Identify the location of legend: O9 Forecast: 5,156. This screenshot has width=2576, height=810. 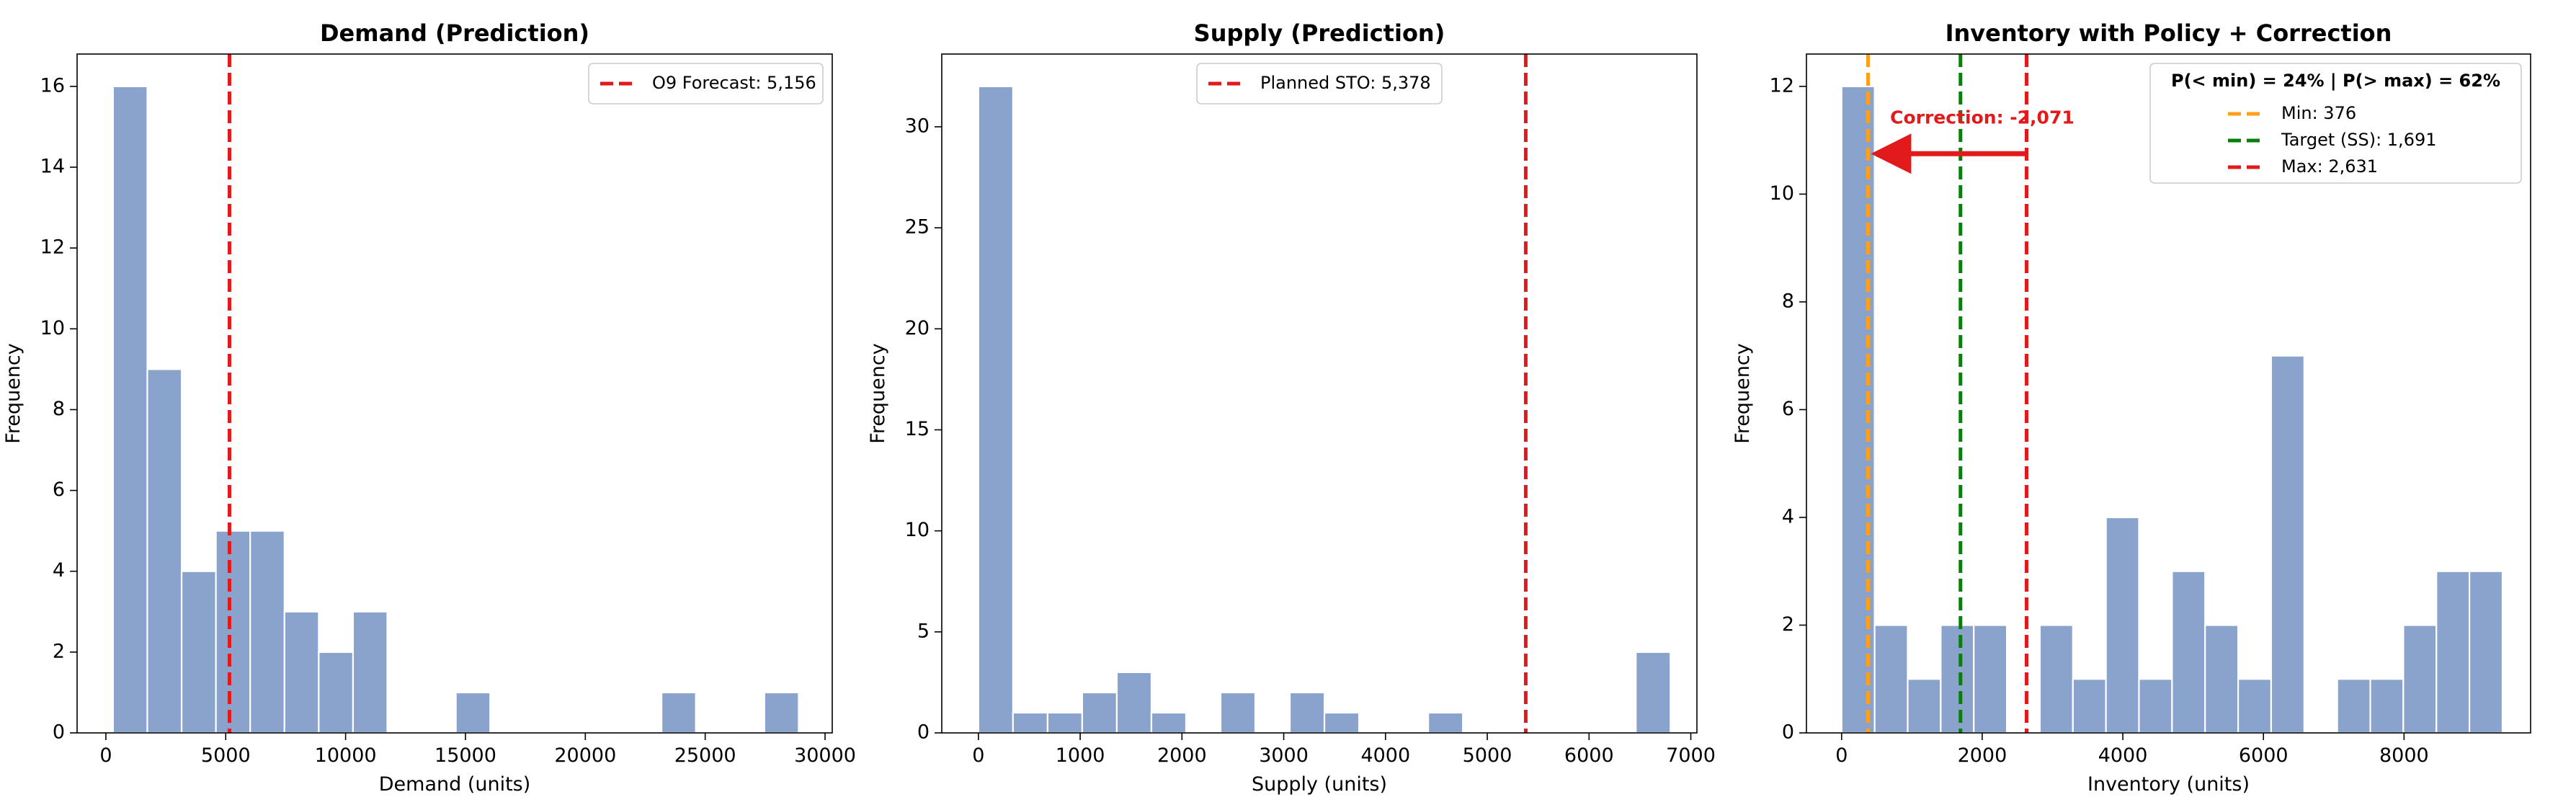
(706, 83).